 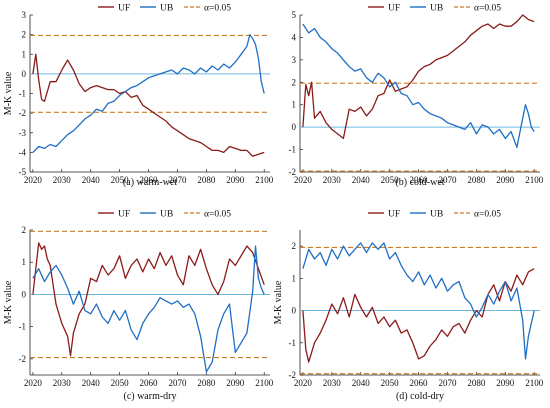 I want to click on panel-caption: (b) cold-wet, so click(x=419, y=182).